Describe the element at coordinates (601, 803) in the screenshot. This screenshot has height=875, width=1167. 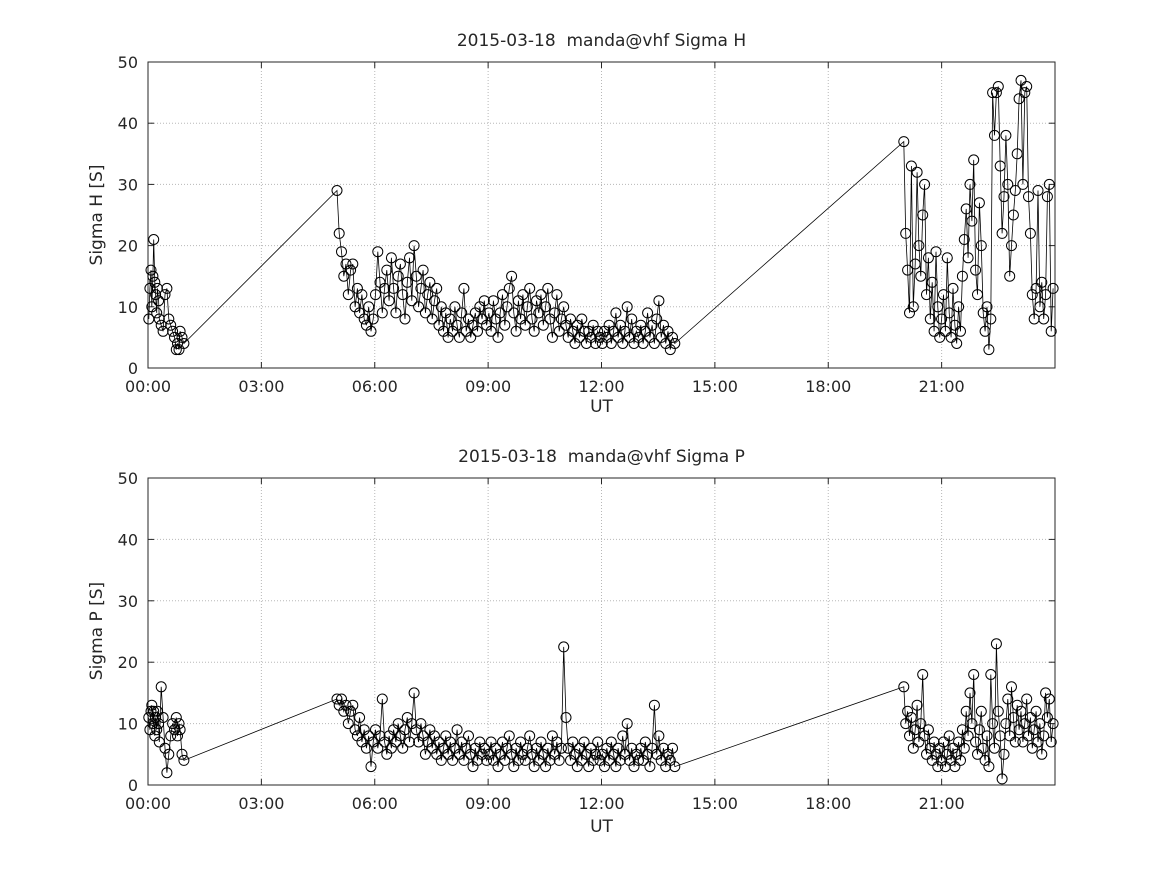
I see `x-tick-label: 12:00` at that location.